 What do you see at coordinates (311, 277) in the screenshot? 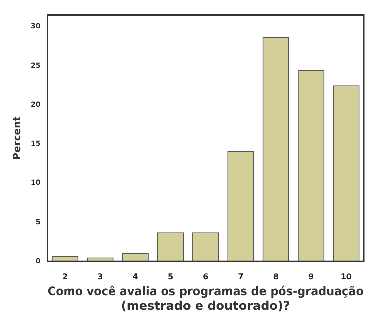
I see `x-tick-label: 9` at bounding box center [311, 277].